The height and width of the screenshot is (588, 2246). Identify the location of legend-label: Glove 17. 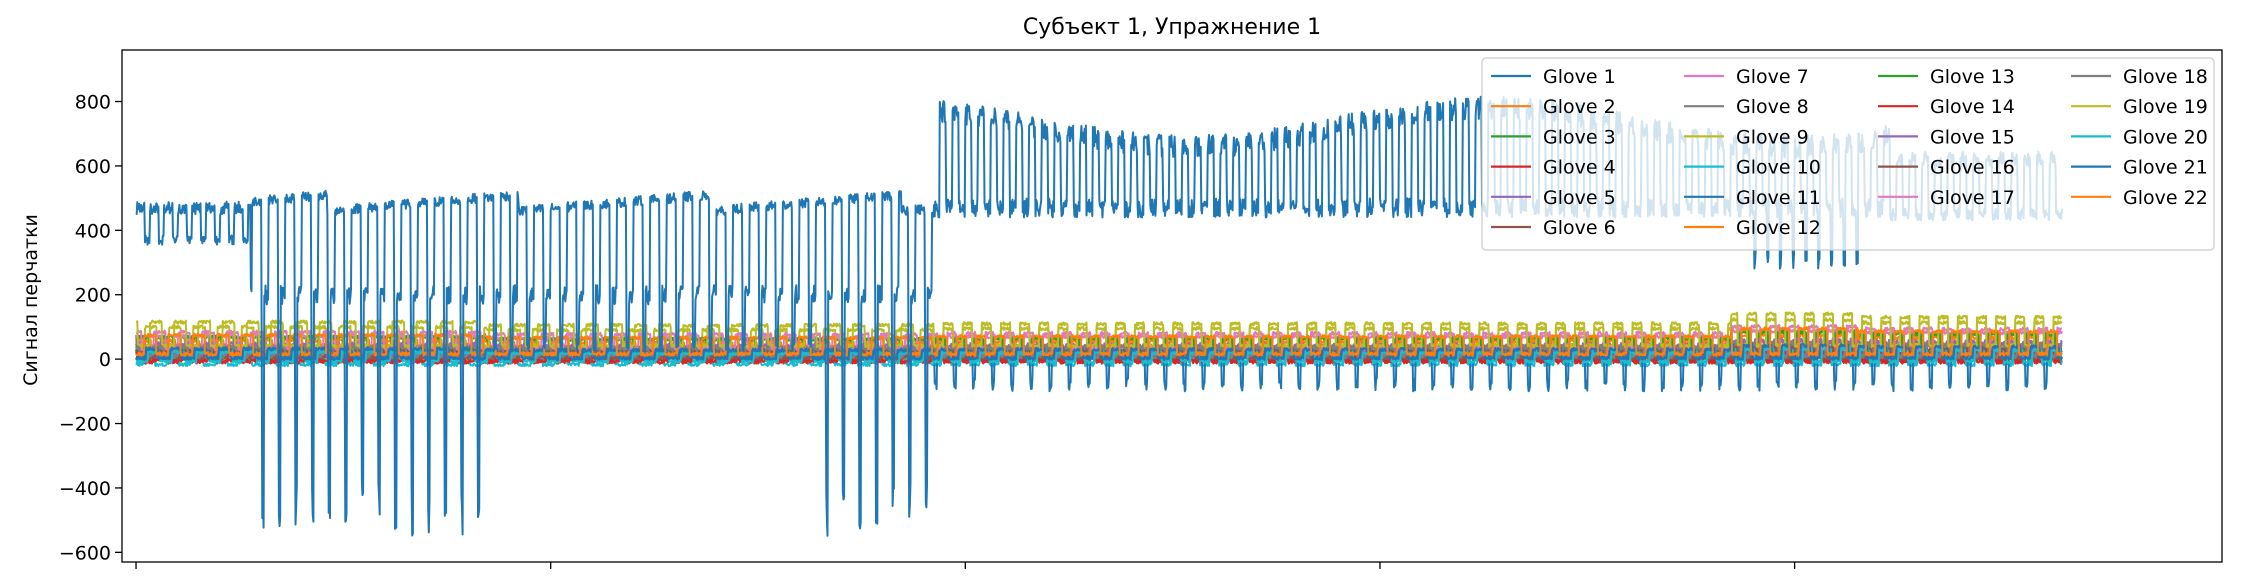
(1972, 198).